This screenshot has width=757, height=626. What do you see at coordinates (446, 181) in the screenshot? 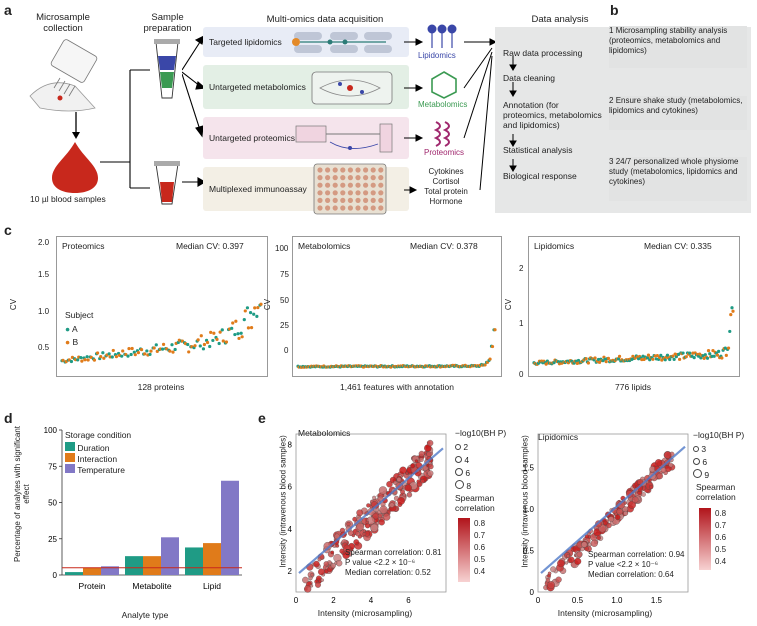
I see `immuno-output: Cortisol` at bounding box center [446, 181].